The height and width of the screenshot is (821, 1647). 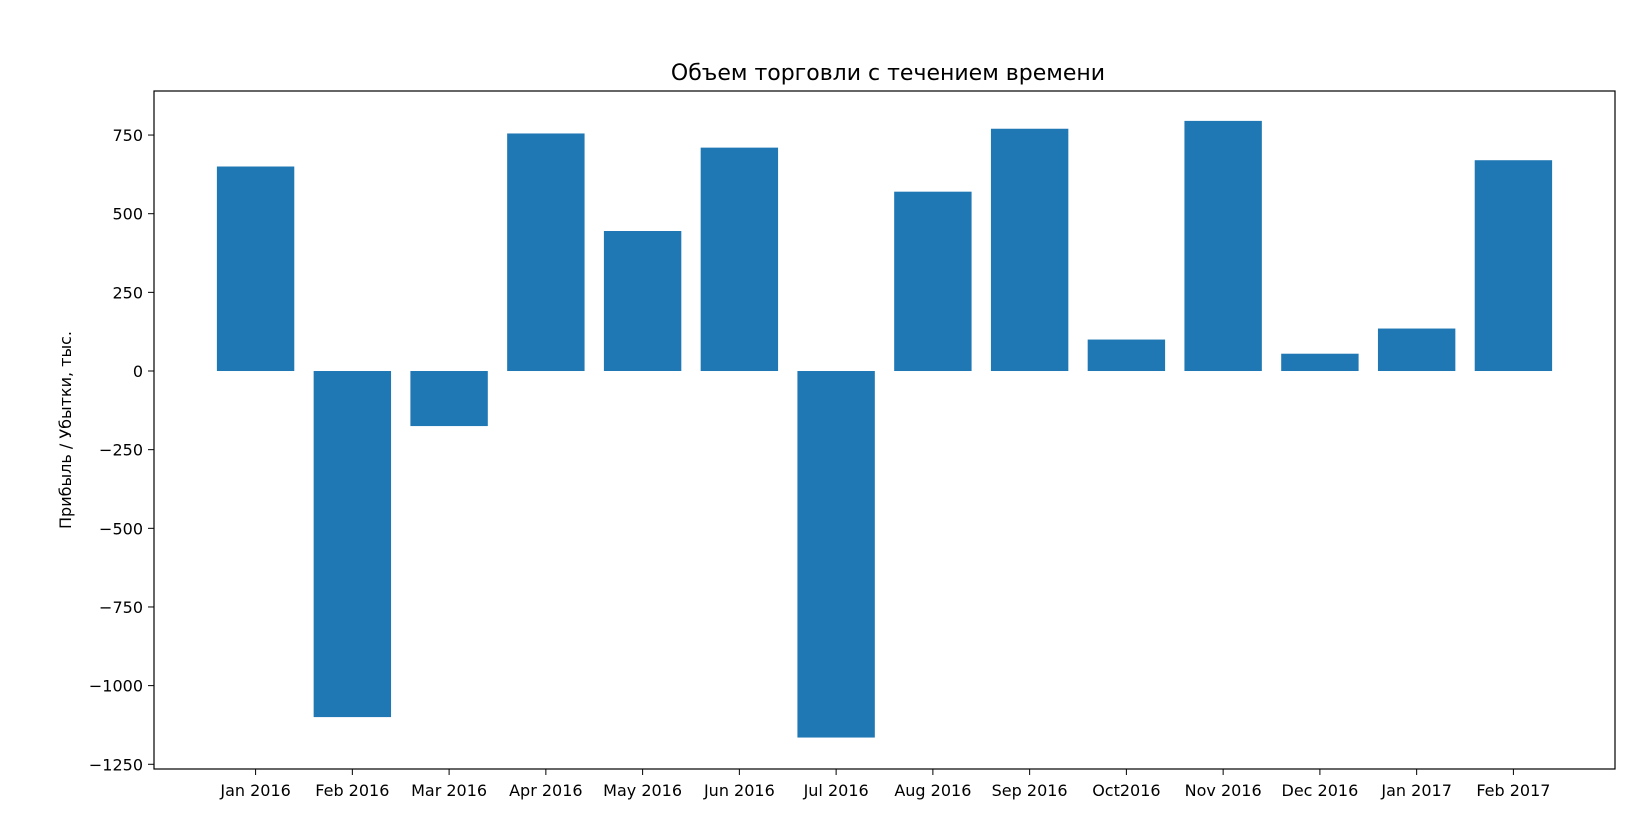 I want to click on x-tick-label: Aug 2016, so click(x=932, y=790).